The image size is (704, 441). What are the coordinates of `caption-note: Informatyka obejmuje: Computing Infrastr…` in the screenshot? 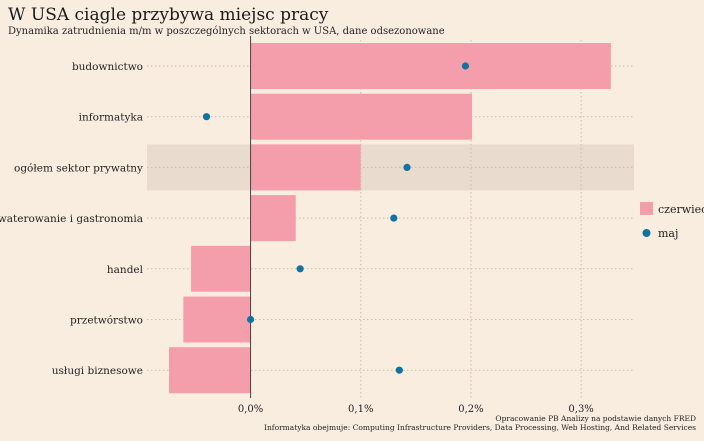 It's located at (480, 427).